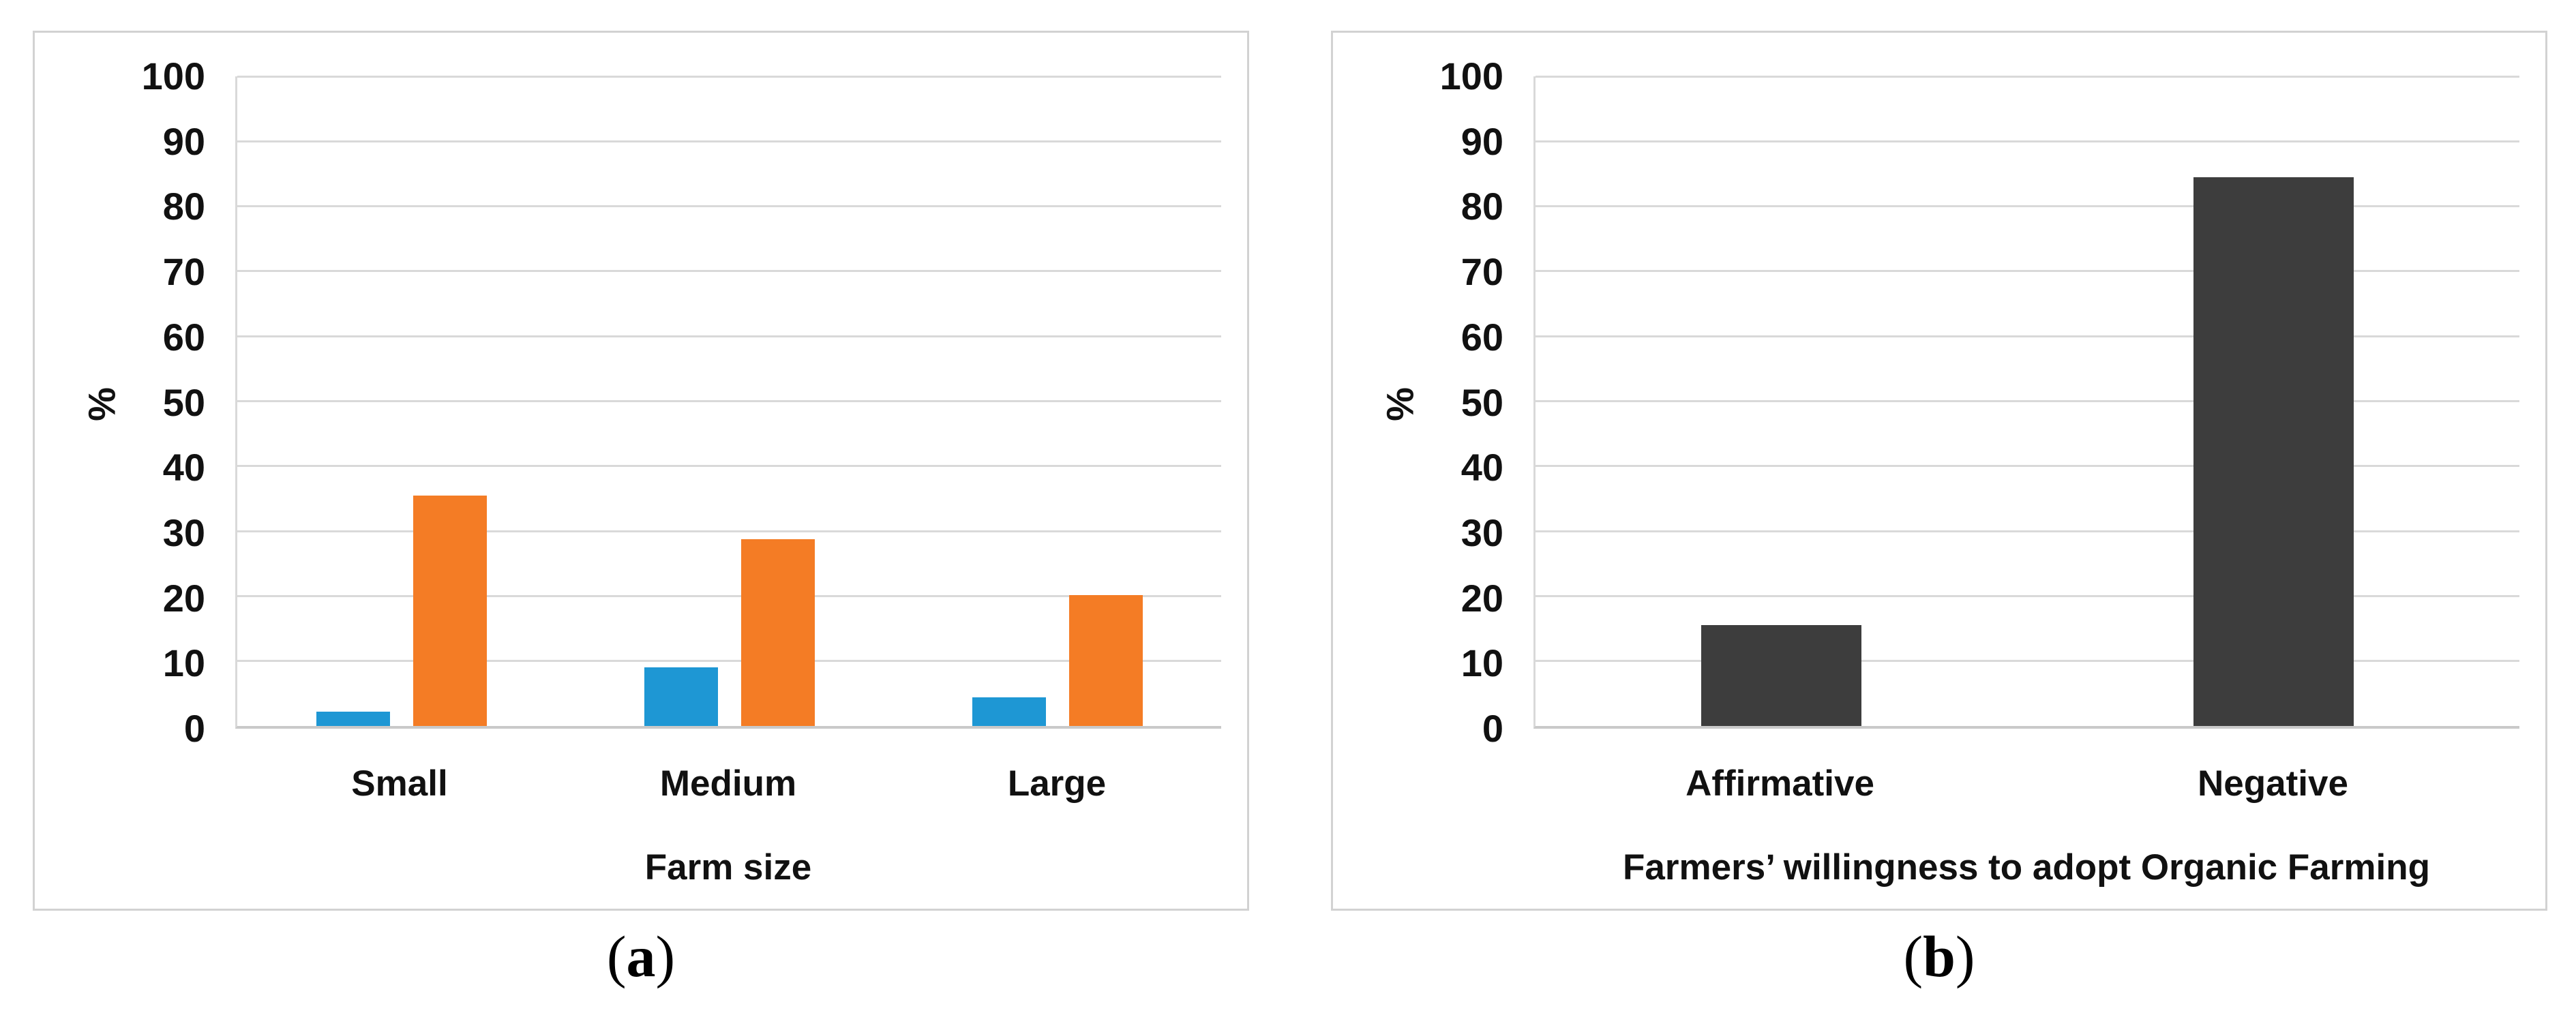 Image resolution: width=2576 pixels, height=1015 pixels. I want to click on x-tick-label: Medium, so click(728, 783).